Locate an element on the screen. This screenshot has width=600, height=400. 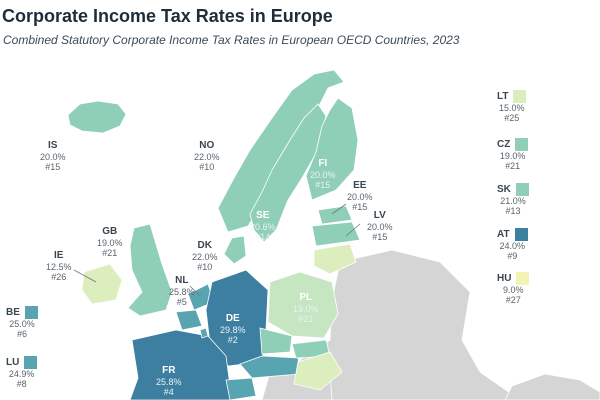
country-finland is located at coordinates (332, 149).